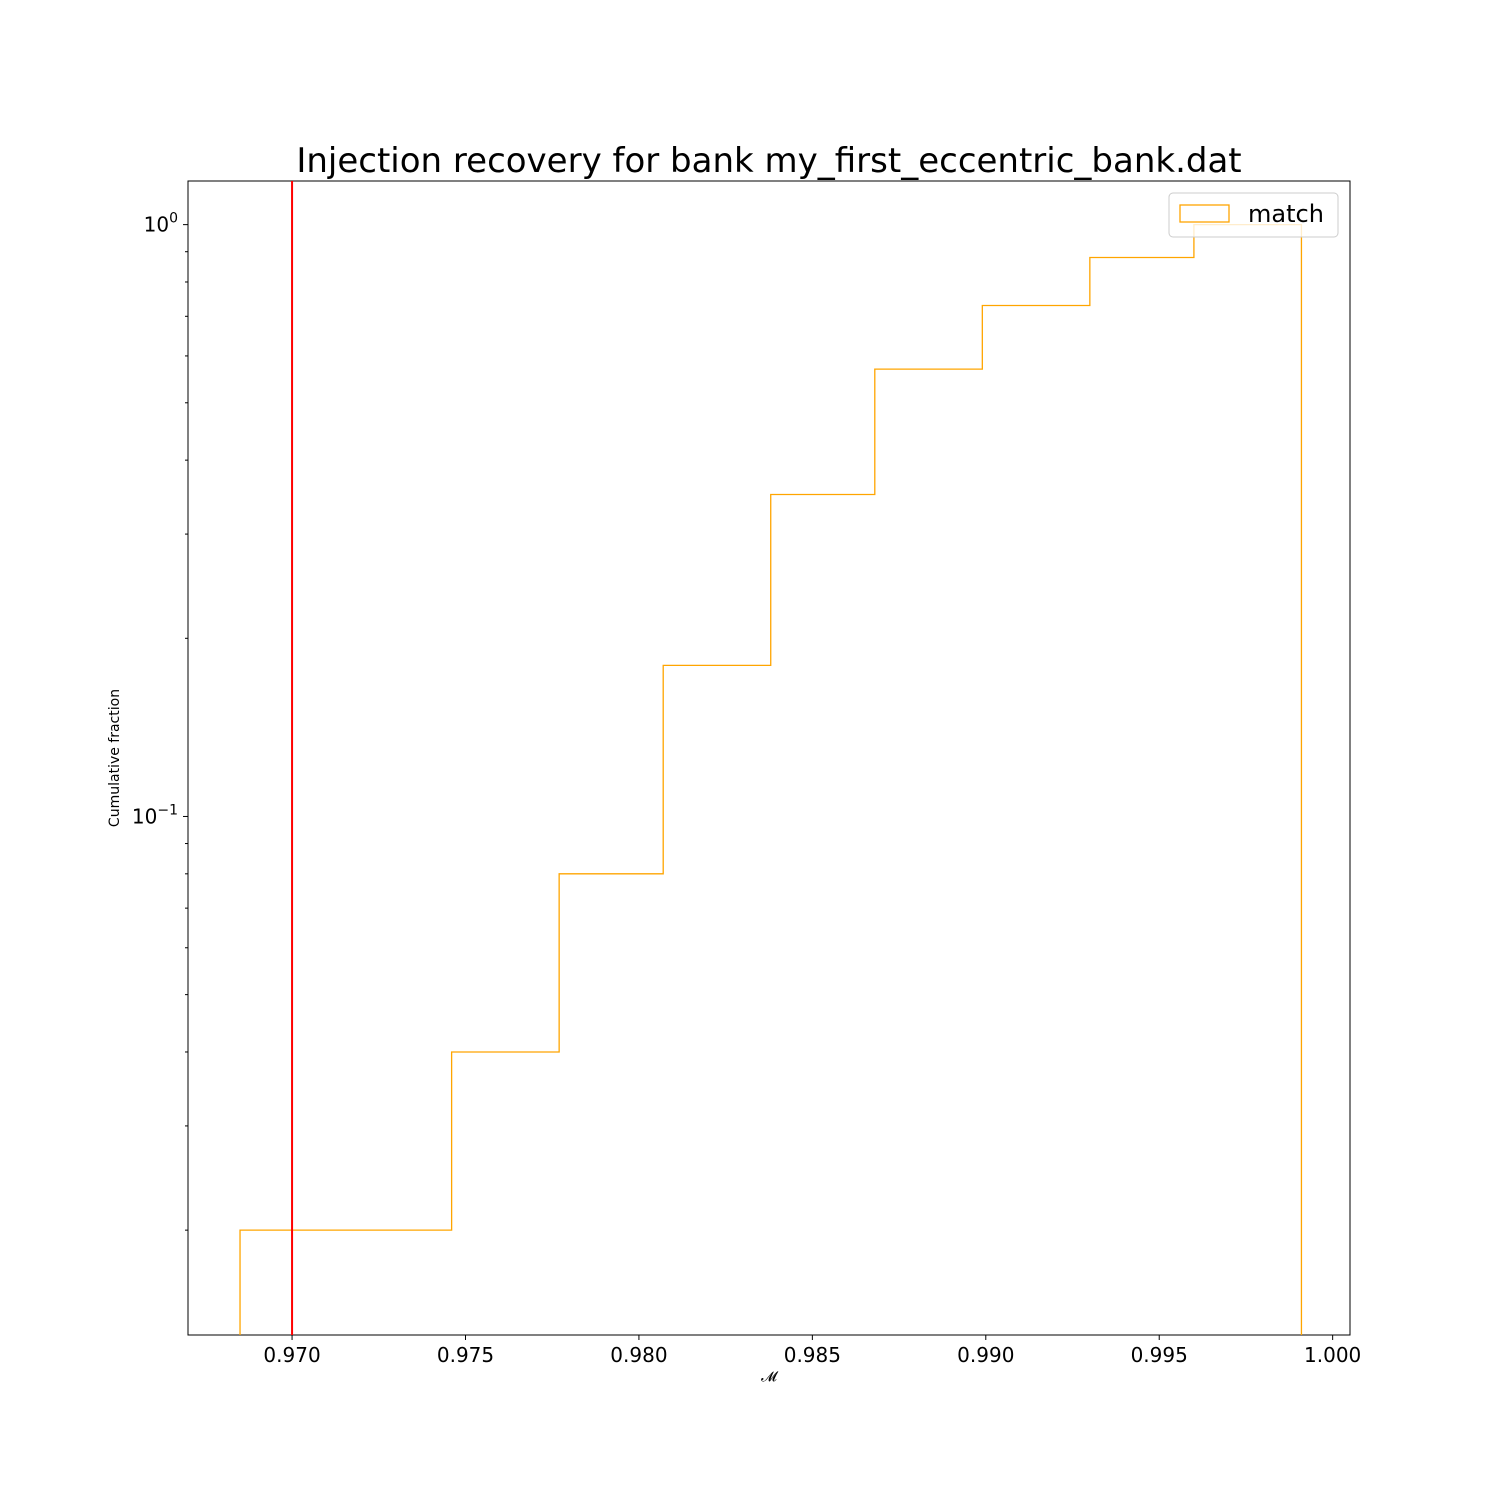  I want to click on x-axis-label: 𝓜, so click(770, 1377).